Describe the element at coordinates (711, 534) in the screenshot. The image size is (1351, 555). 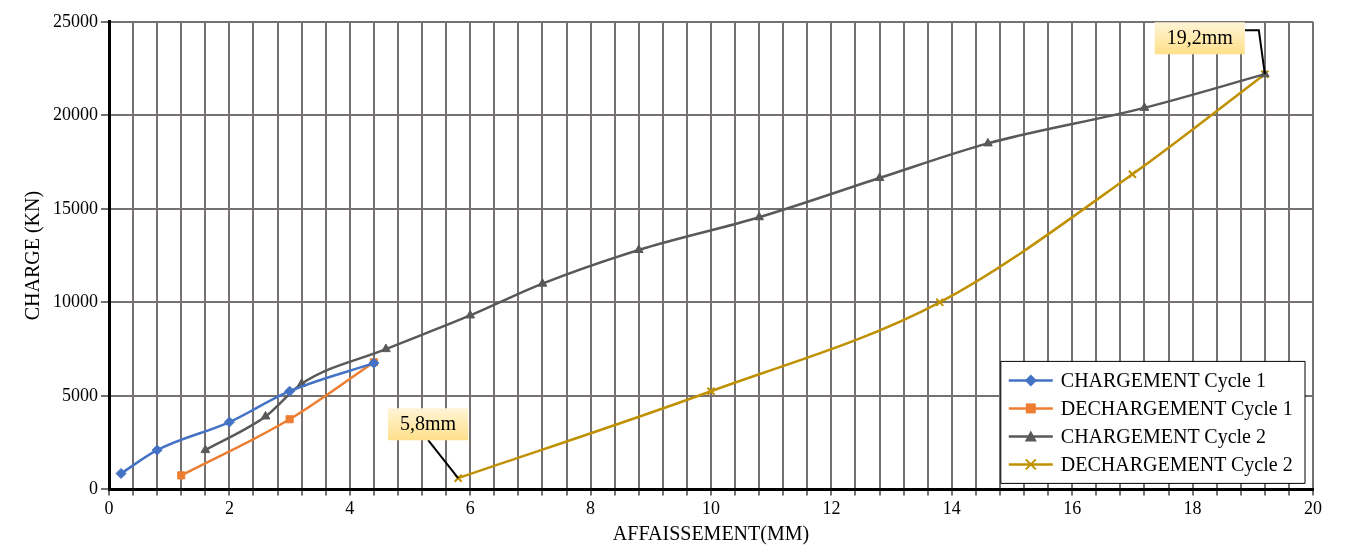
I see `x-axis-title: AFFAISSEMENT(MM)` at that location.